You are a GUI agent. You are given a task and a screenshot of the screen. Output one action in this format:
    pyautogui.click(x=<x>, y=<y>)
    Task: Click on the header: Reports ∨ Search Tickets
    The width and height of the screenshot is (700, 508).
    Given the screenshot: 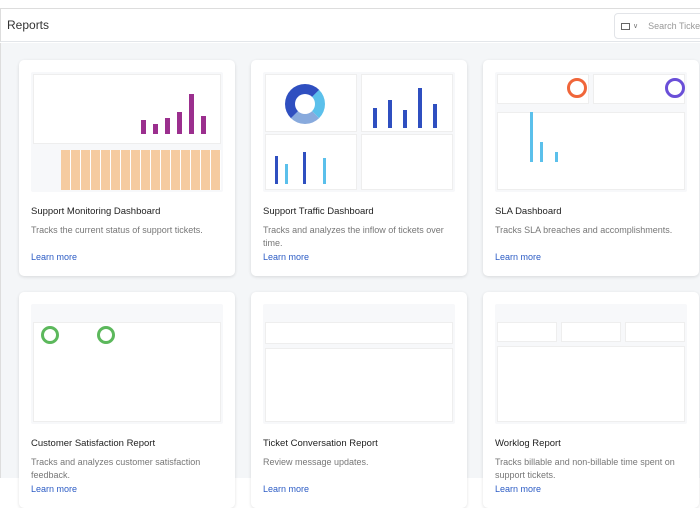 What is the action you would take?
    pyautogui.click(x=350, y=25)
    